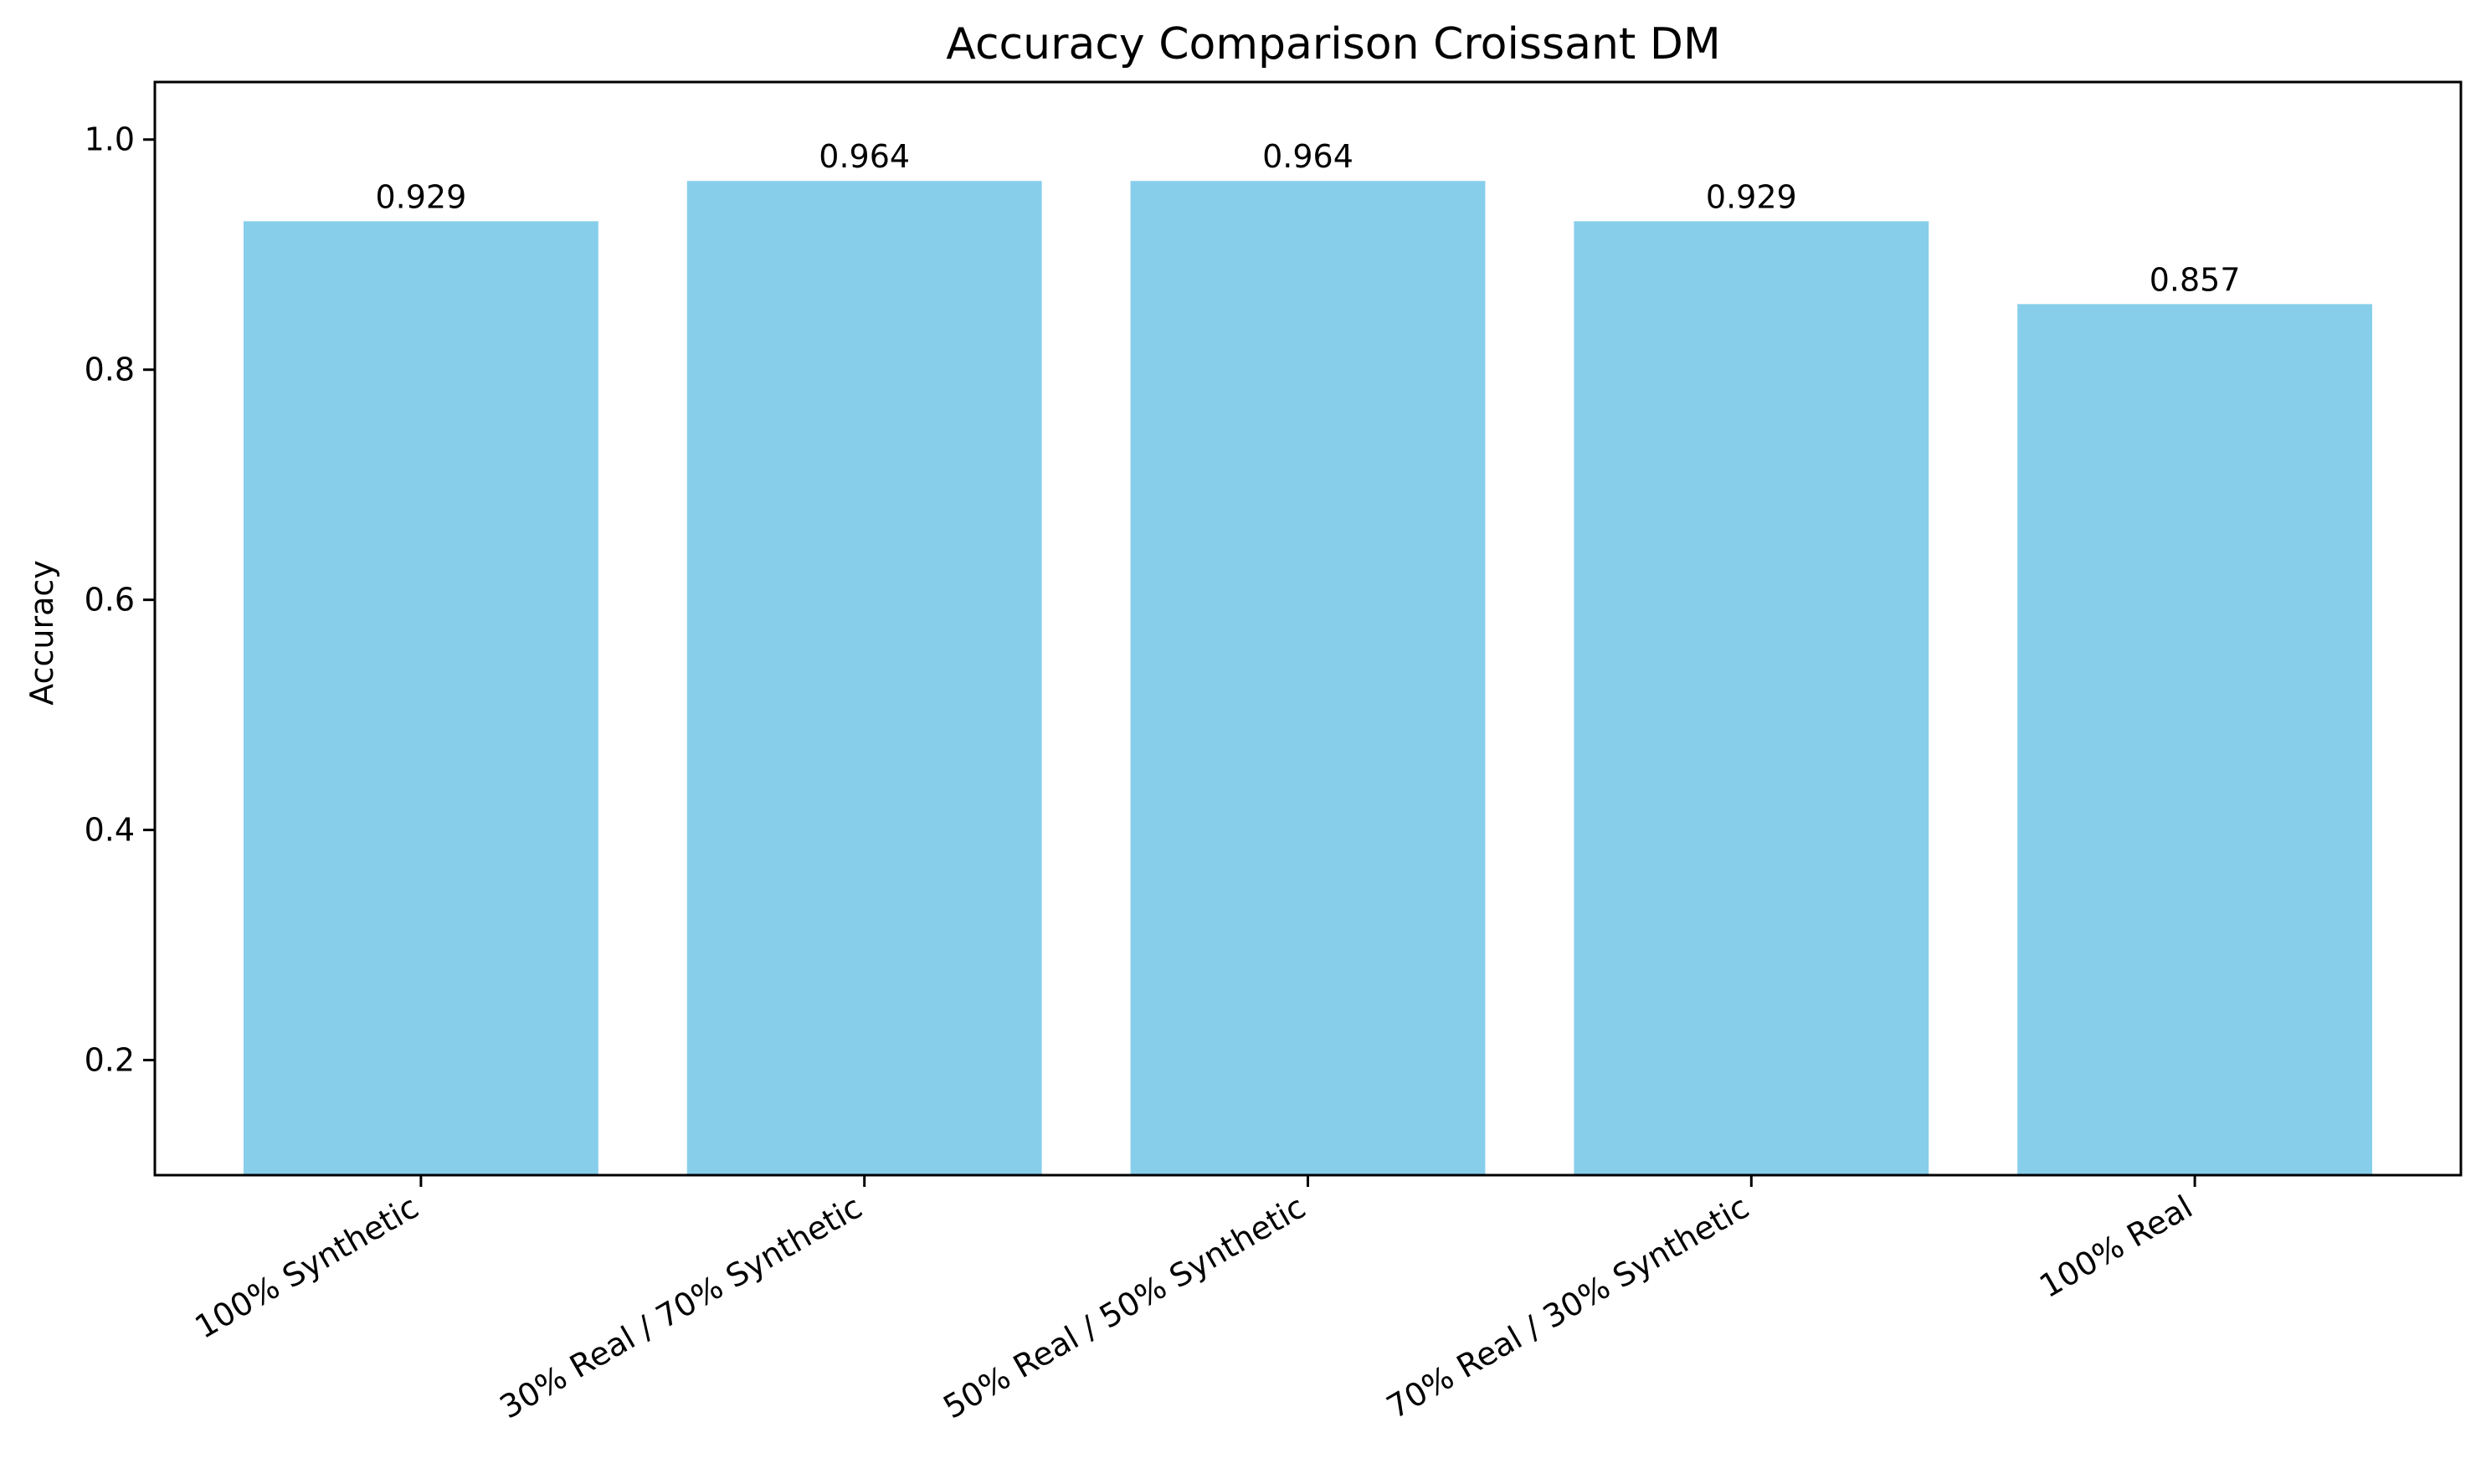 This screenshot has width=2486, height=1484. What do you see at coordinates (41, 633) in the screenshot?
I see `y-axis-label: Accuracy` at bounding box center [41, 633].